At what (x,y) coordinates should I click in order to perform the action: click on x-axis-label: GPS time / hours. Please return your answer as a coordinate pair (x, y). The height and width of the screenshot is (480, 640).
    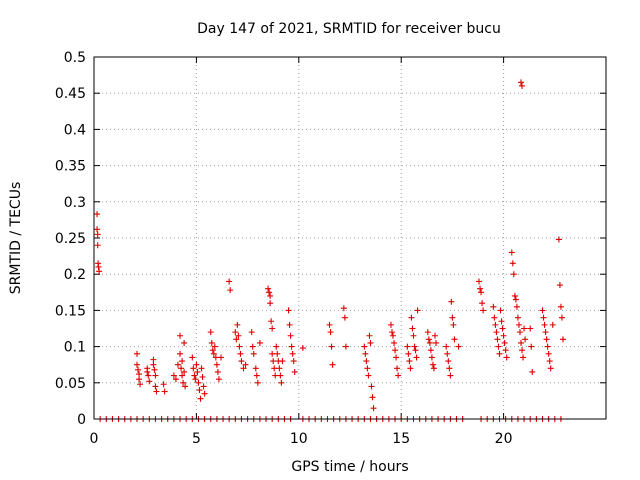
    Looking at the image, I should click on (349, 467).